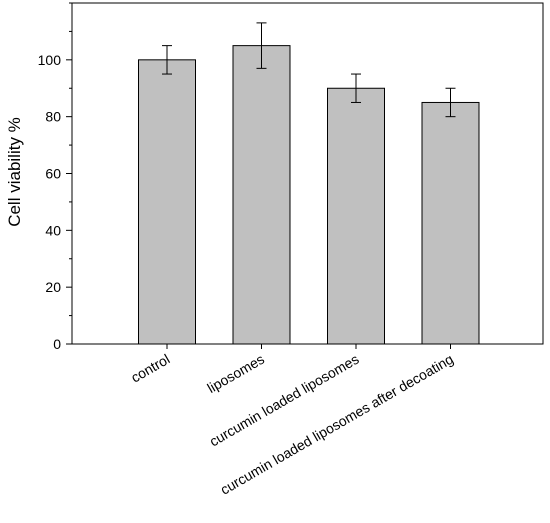 Image resolution: width=550 pixels, height=523 pixels. Describe the element at coordinates (53, 174) in the screenshot. I see `y-tick-label-60: 60` at that location.